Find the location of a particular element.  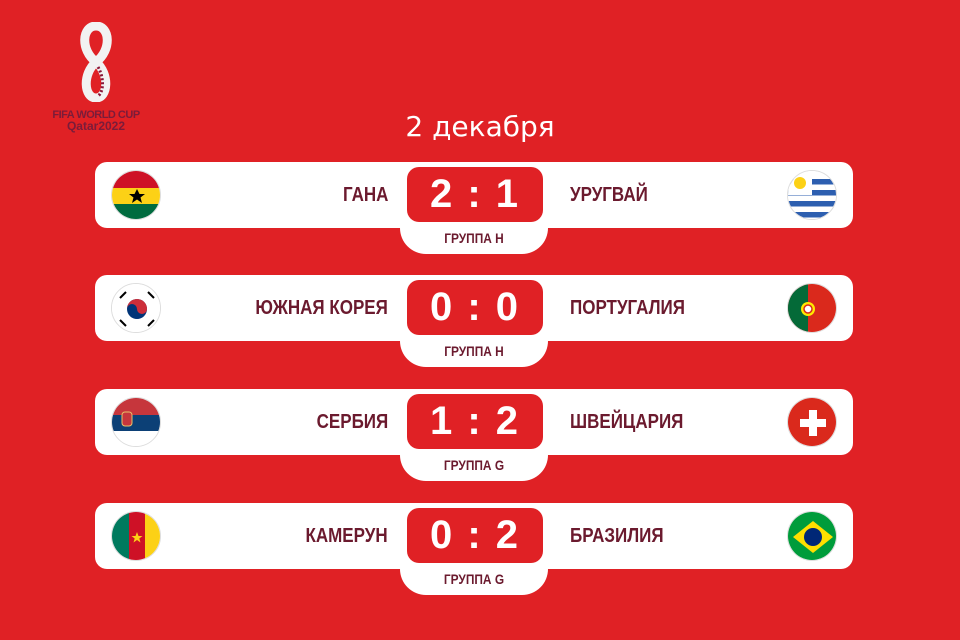

fifa-world-cup-logo: FIFA WORLD CUP Qatar2022 is located at coordinates (96, 77).